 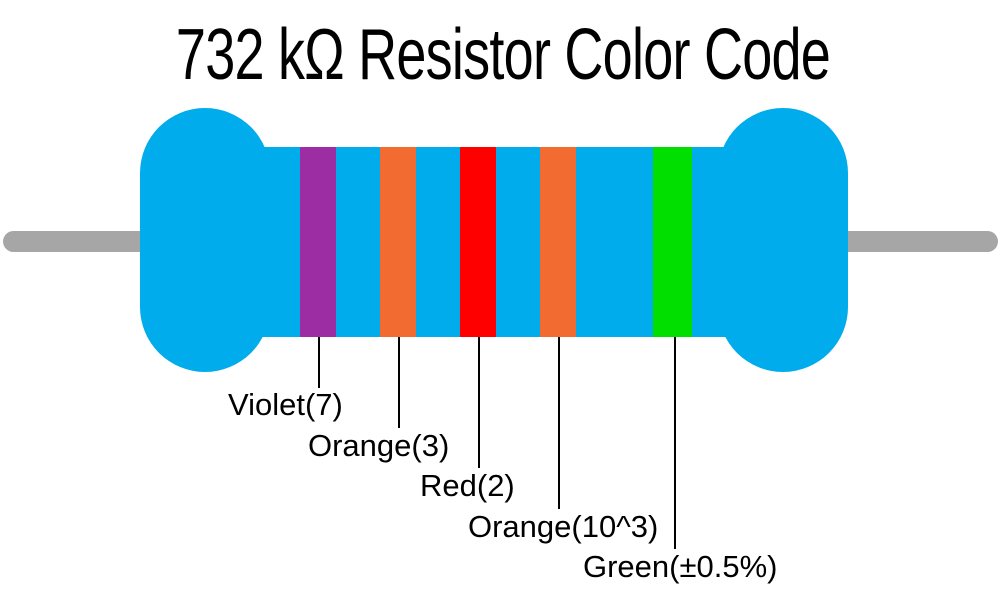 What do you see at coordinates (398, 242) in the screenshot?
I see `band-orange-digit2` at bounding box center [398, 242].